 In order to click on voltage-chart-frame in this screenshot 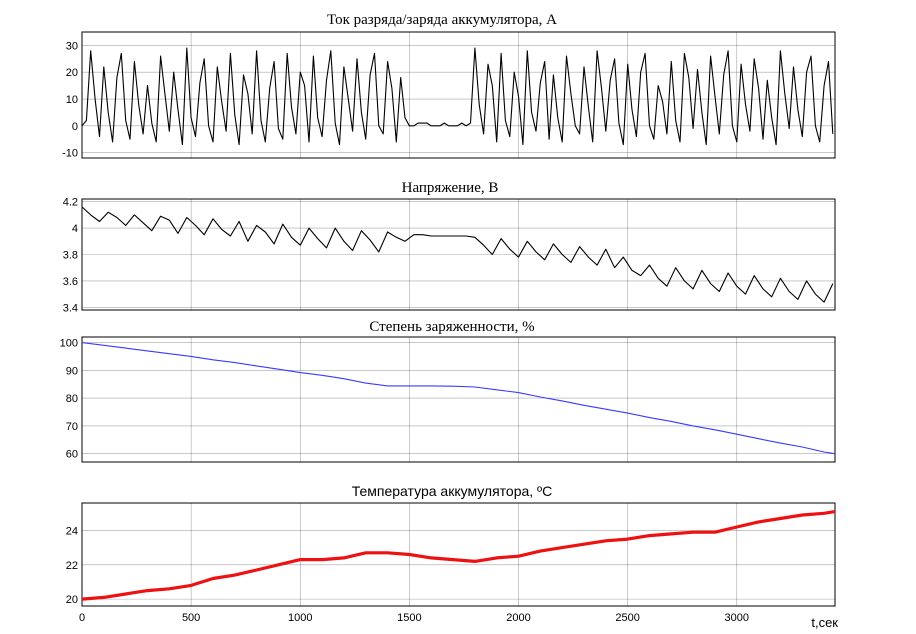, I will do `click(458, 254)`.